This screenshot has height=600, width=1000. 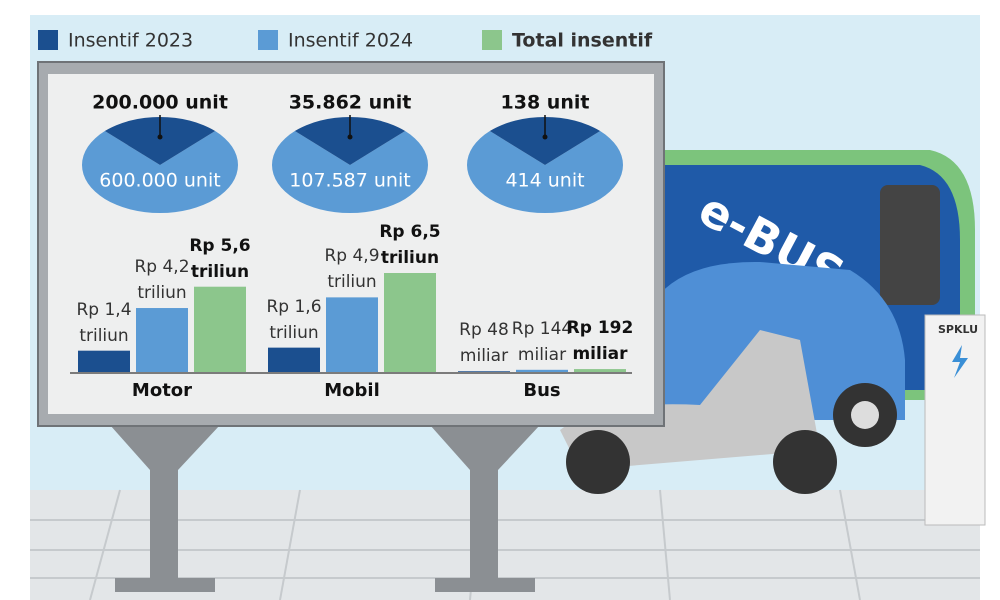 What do you see at coordinates (352, 269) in the screenshot?
I see `value-label: Rp 4,9 triliun` at bounding box center [352, 269].